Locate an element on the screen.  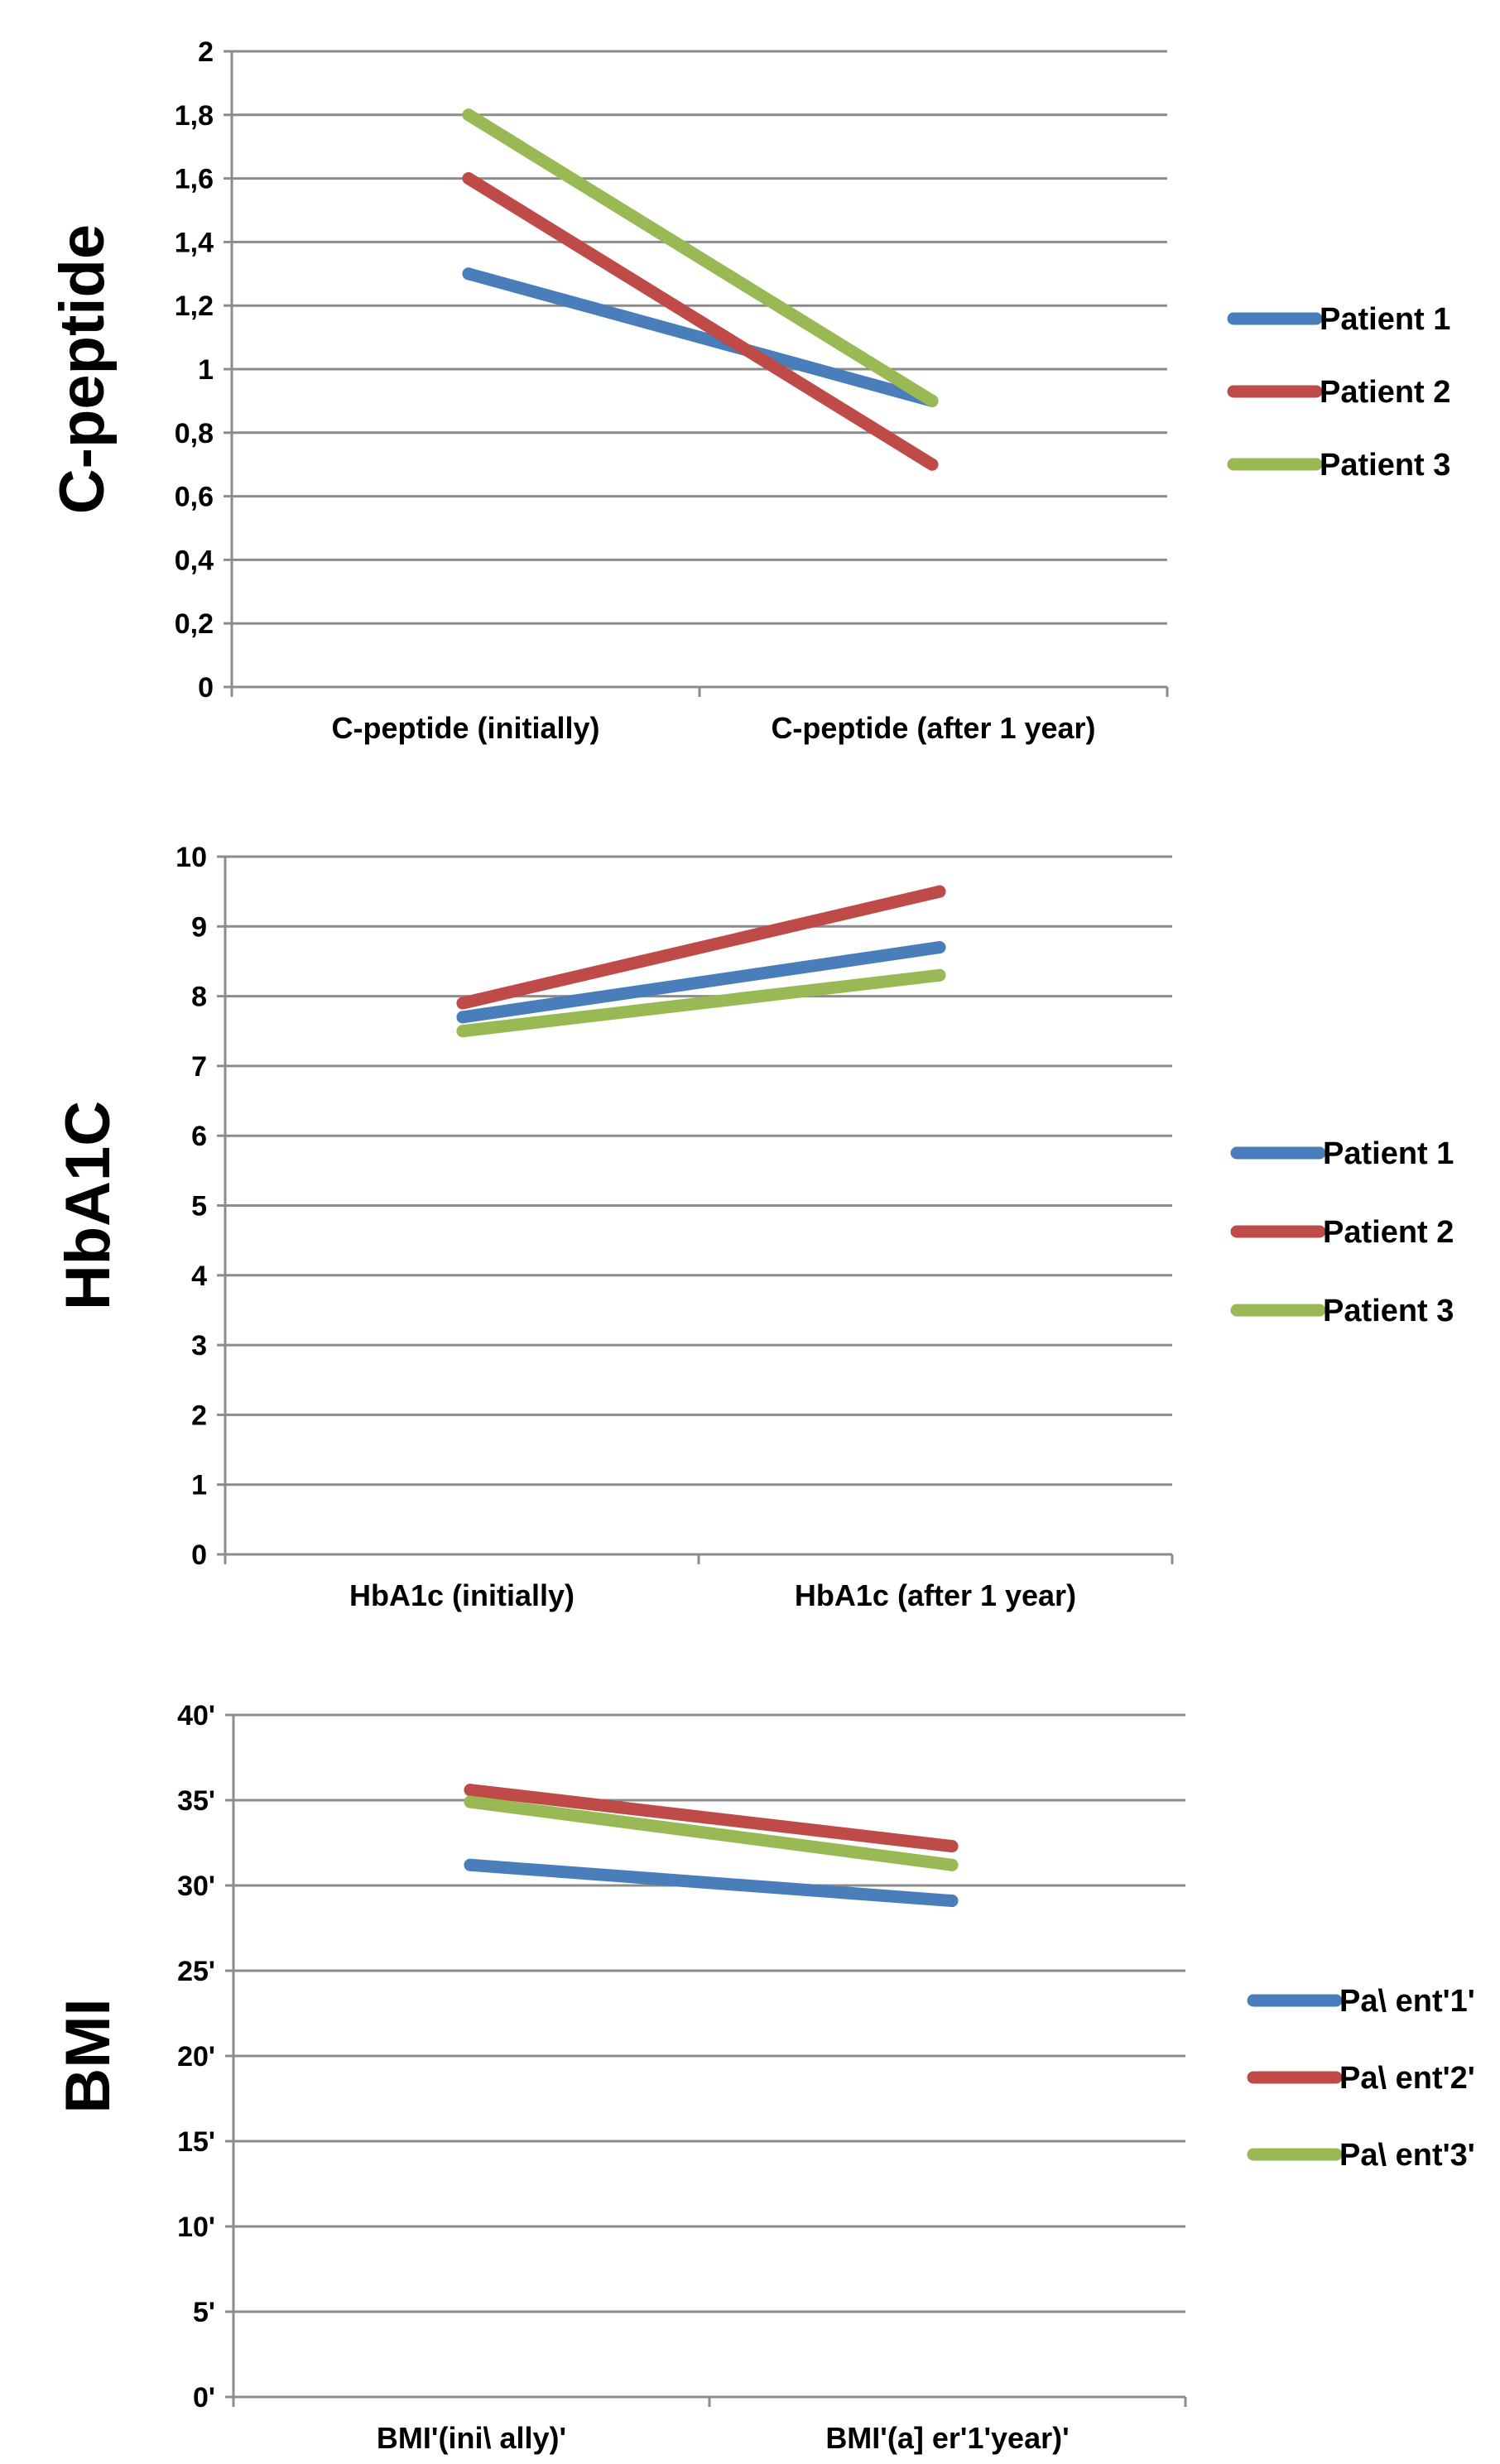
y-tick-label: 5 is located at coordinates (199, 1206).